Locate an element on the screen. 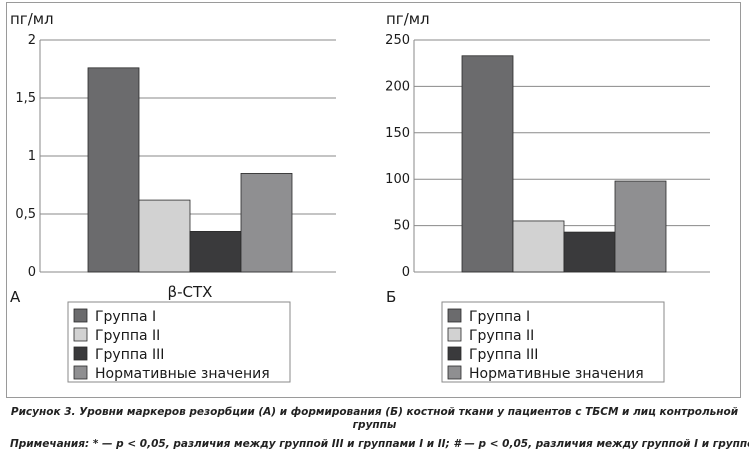 The width and height of the screenshot is (749, 458). x-axis-label: β-СТХ is located at coordinates (190, 292).